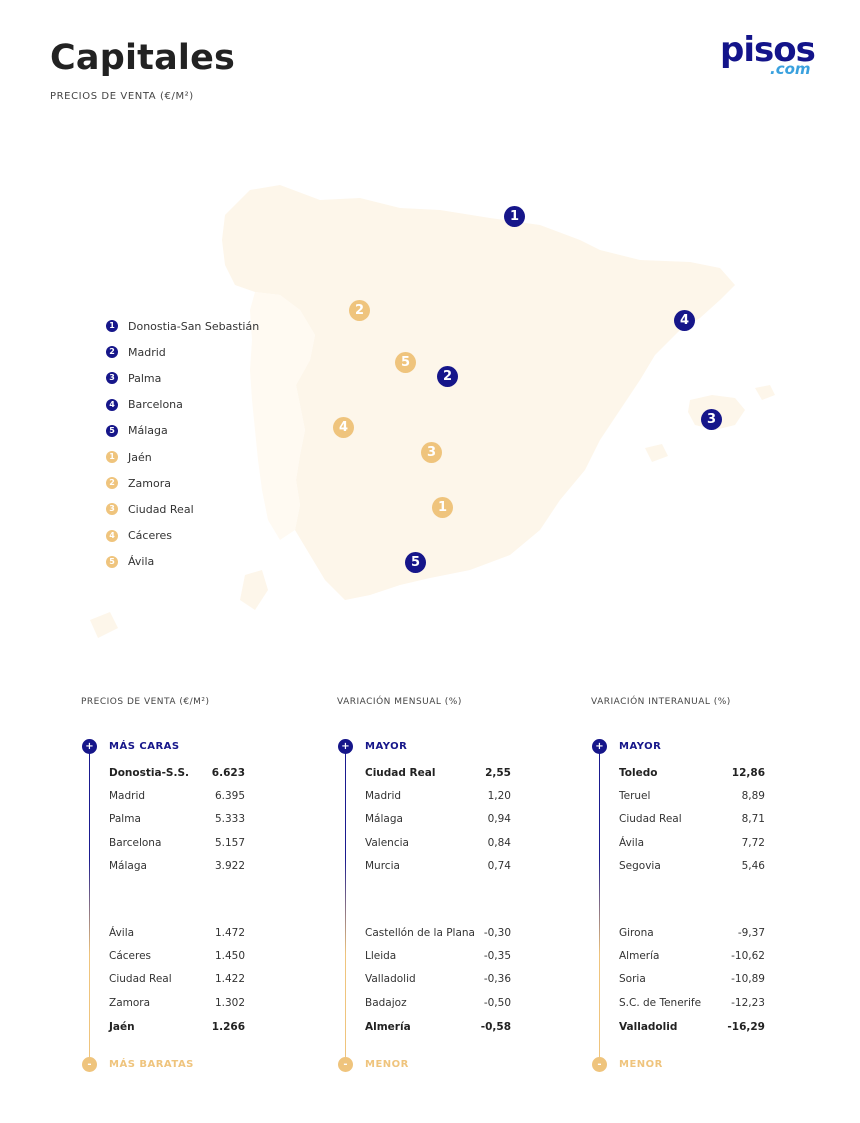 This screenshot has height=1123, width=860. What do you see at coordinates (499, 843) in the screenshot?
I see `city-value: 0,84` at bounding box center [499, 843].